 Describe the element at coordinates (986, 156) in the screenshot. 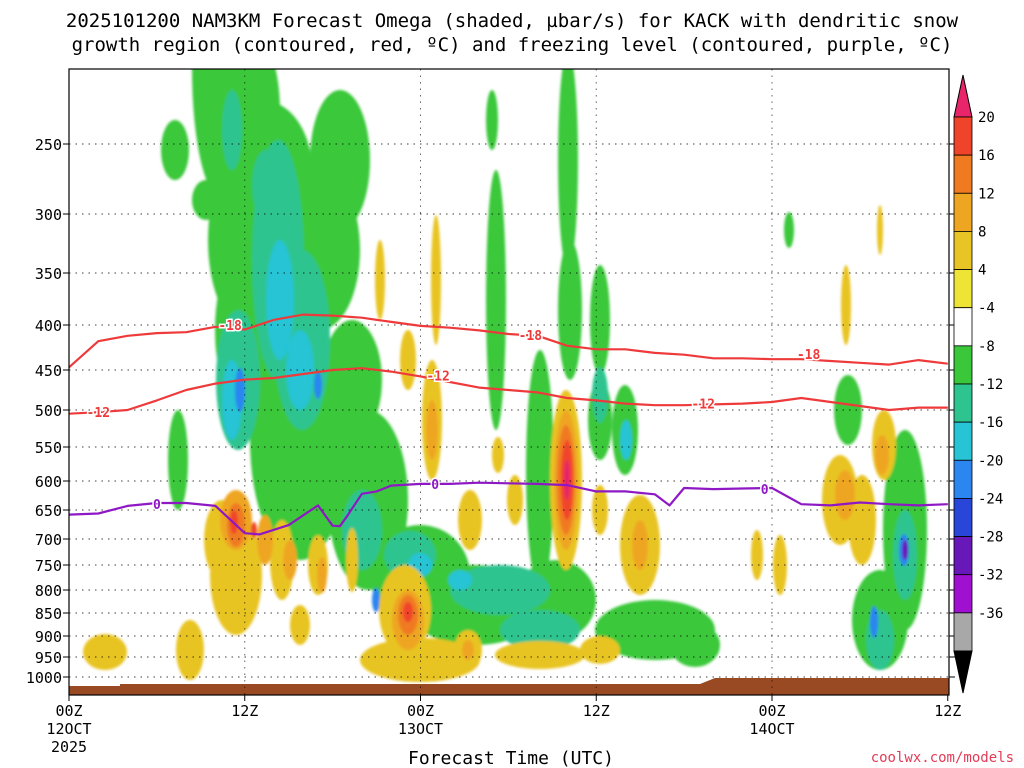

I see `colorbar-label: 16` at that location.